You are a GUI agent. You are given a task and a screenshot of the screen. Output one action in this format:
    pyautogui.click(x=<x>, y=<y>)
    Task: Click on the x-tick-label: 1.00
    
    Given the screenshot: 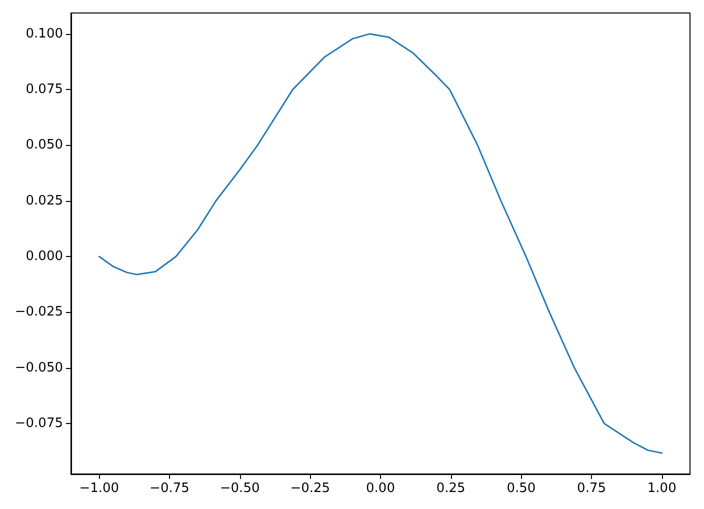 What is the action you would take?
    pyautogui.click(x=661, y=488)
    